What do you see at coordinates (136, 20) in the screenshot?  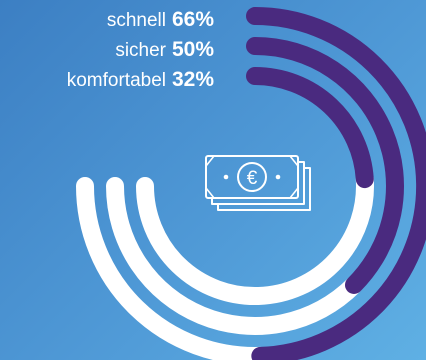 I see `legend-label: schnell` at bounding box center [136, 20].